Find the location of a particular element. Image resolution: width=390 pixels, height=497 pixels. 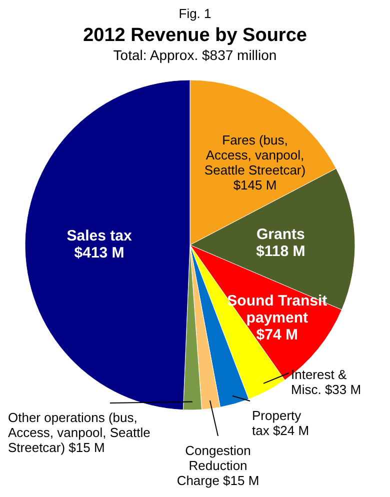

slice-label: Congestion Reduction Charge $15 M is located at coordinates (218, 465).